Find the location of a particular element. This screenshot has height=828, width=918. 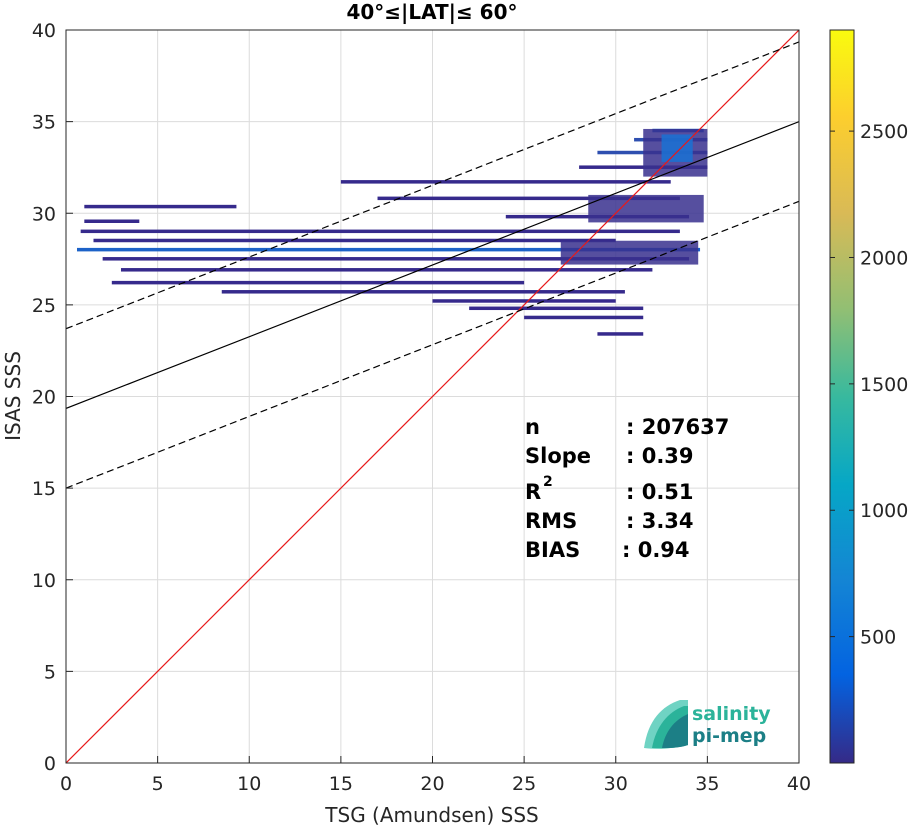

x-tick-label: 5 is located at coordinates (158, 784).